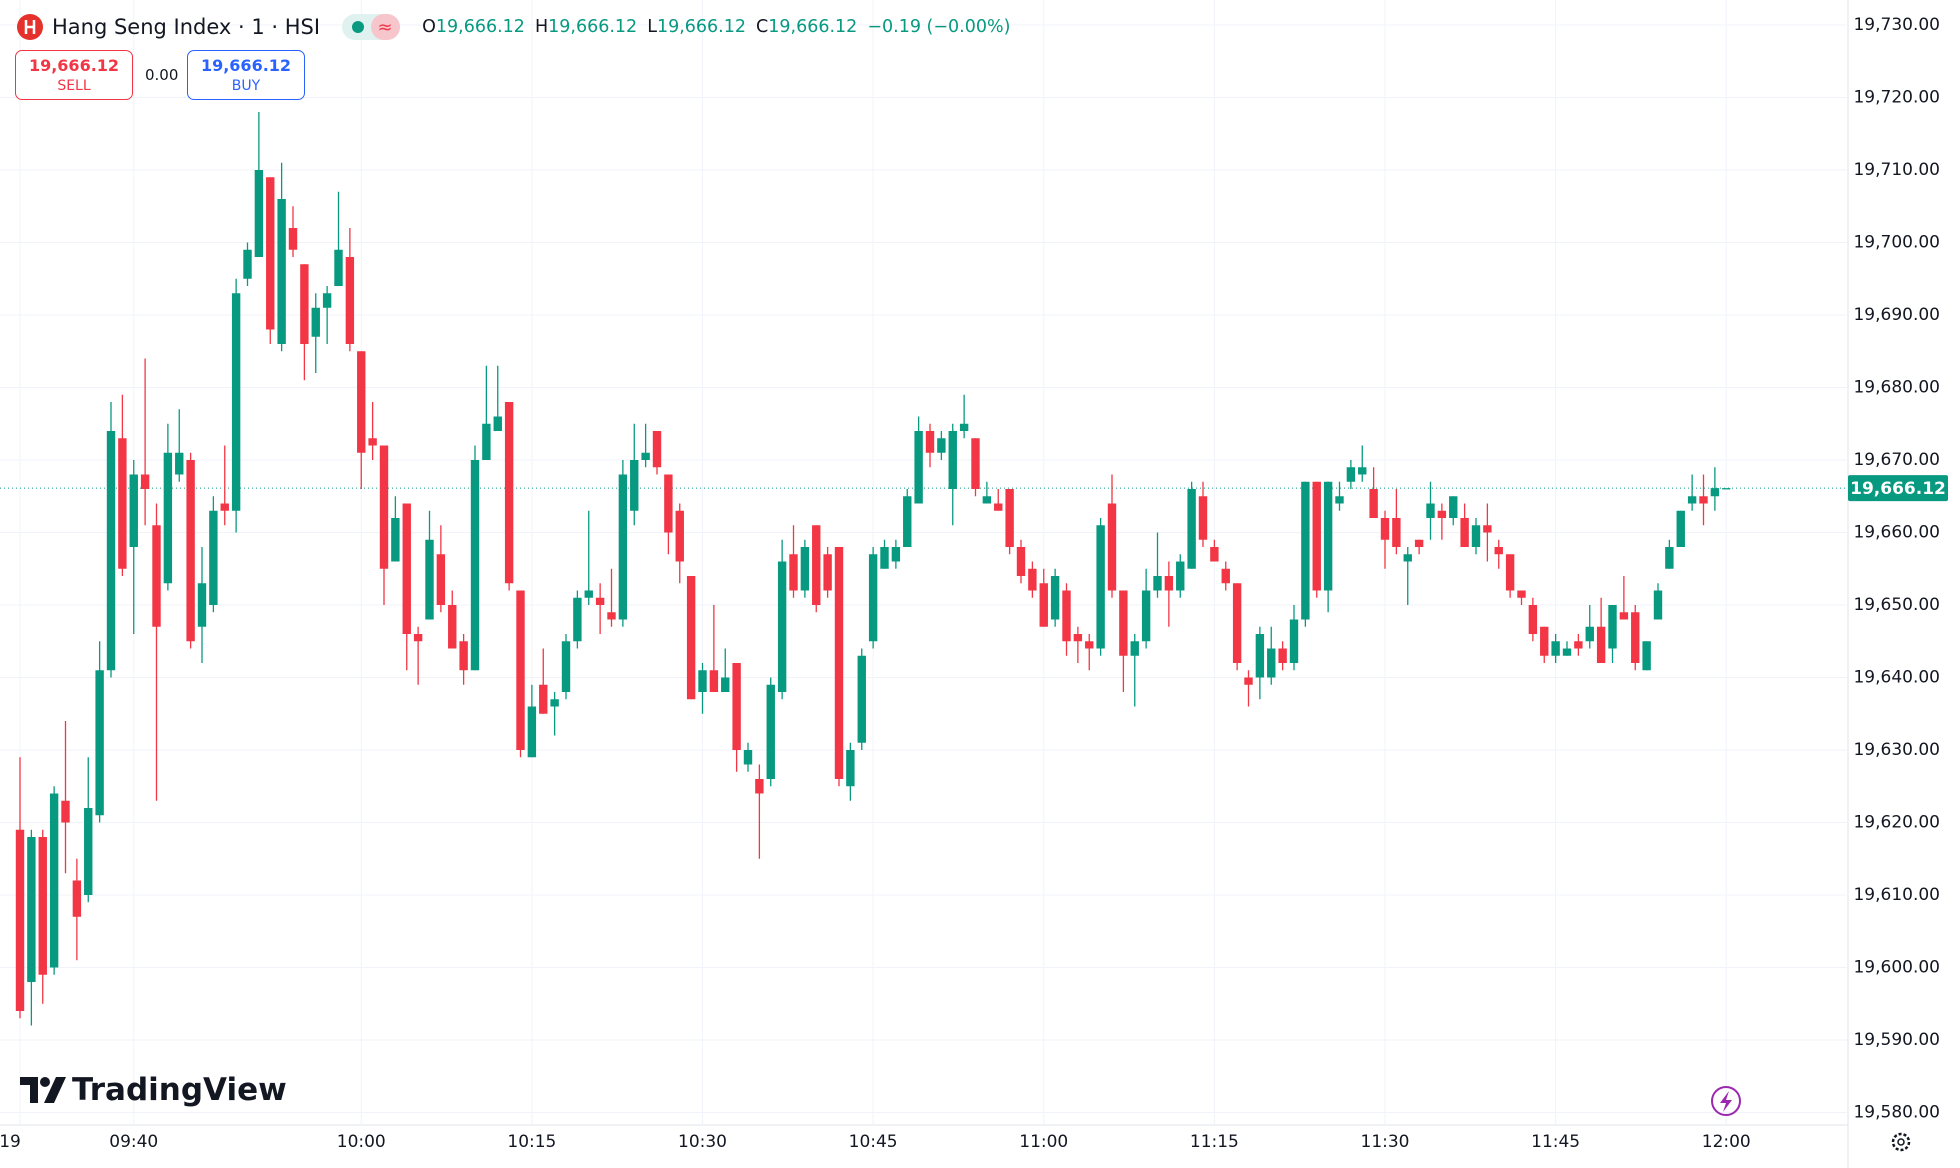 The width and height of the screenshot is (1960, 1168). I want to click on x-tick-label: 12:00, so click(1726, 1142).